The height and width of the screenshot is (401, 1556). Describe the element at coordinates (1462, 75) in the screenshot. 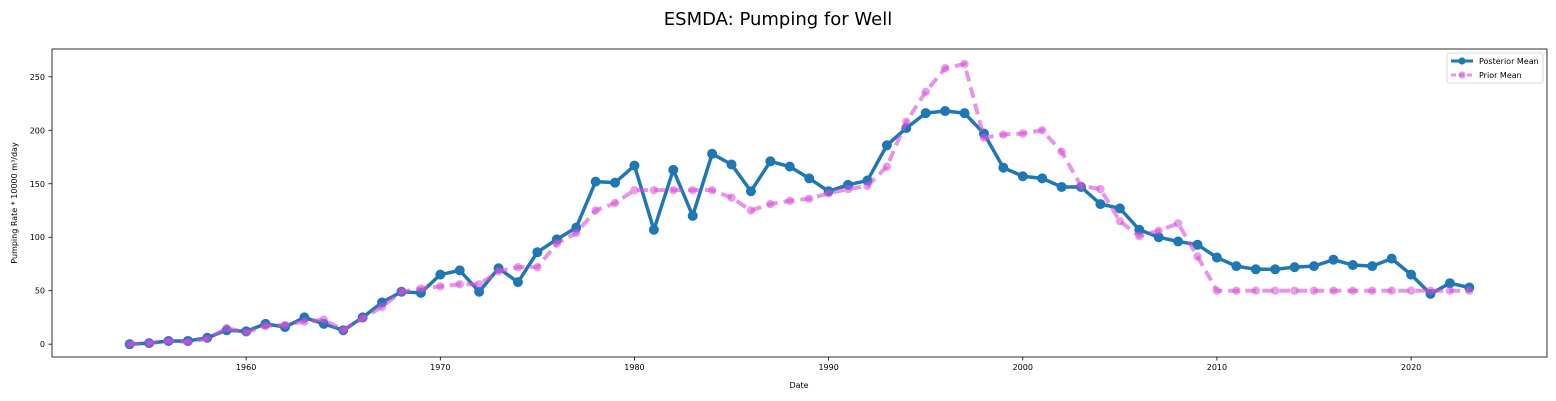

I see `legend-prior-mean-marker` at that location.